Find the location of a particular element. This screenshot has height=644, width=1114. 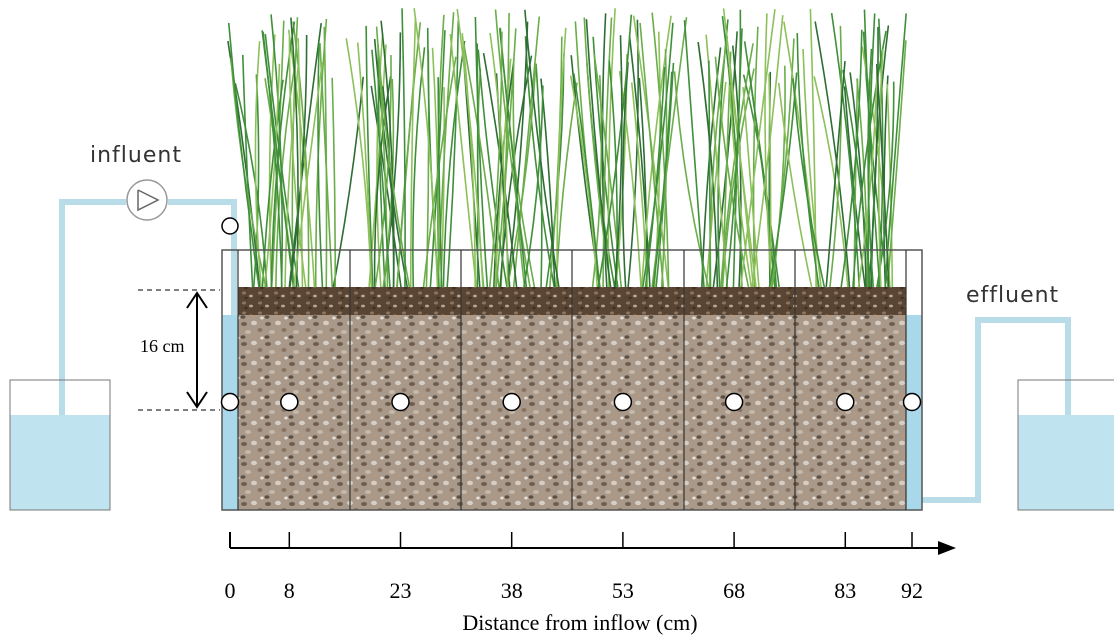

depth-label: 16 cm is located at coordinates (162, 346).